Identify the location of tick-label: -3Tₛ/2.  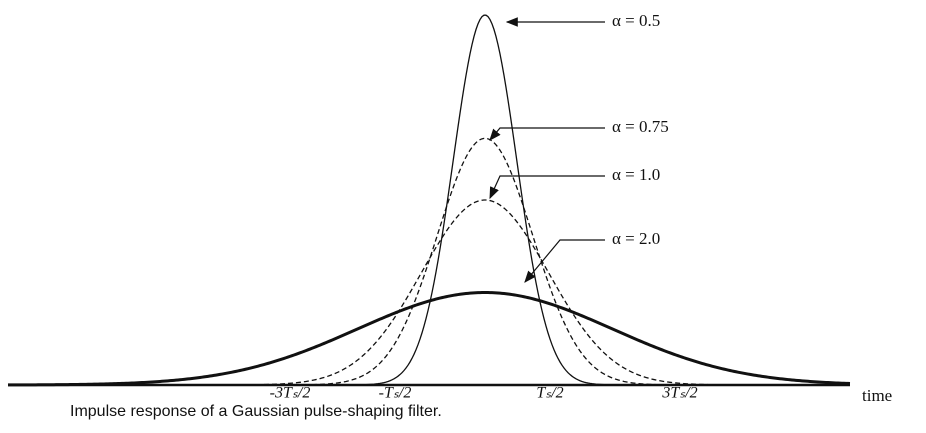
(290, 393).